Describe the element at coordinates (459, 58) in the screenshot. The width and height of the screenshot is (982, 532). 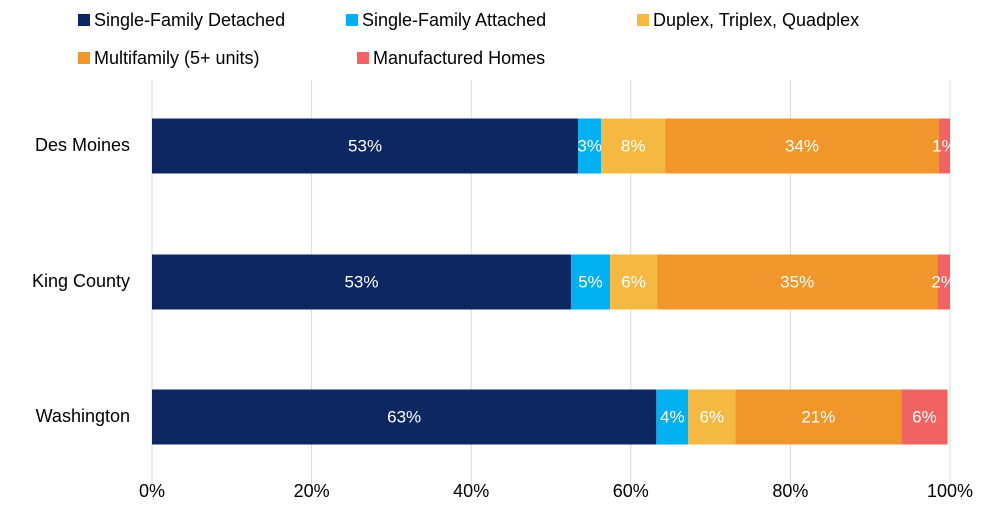
I see `legend-label: Manufactured Homes` at that location.